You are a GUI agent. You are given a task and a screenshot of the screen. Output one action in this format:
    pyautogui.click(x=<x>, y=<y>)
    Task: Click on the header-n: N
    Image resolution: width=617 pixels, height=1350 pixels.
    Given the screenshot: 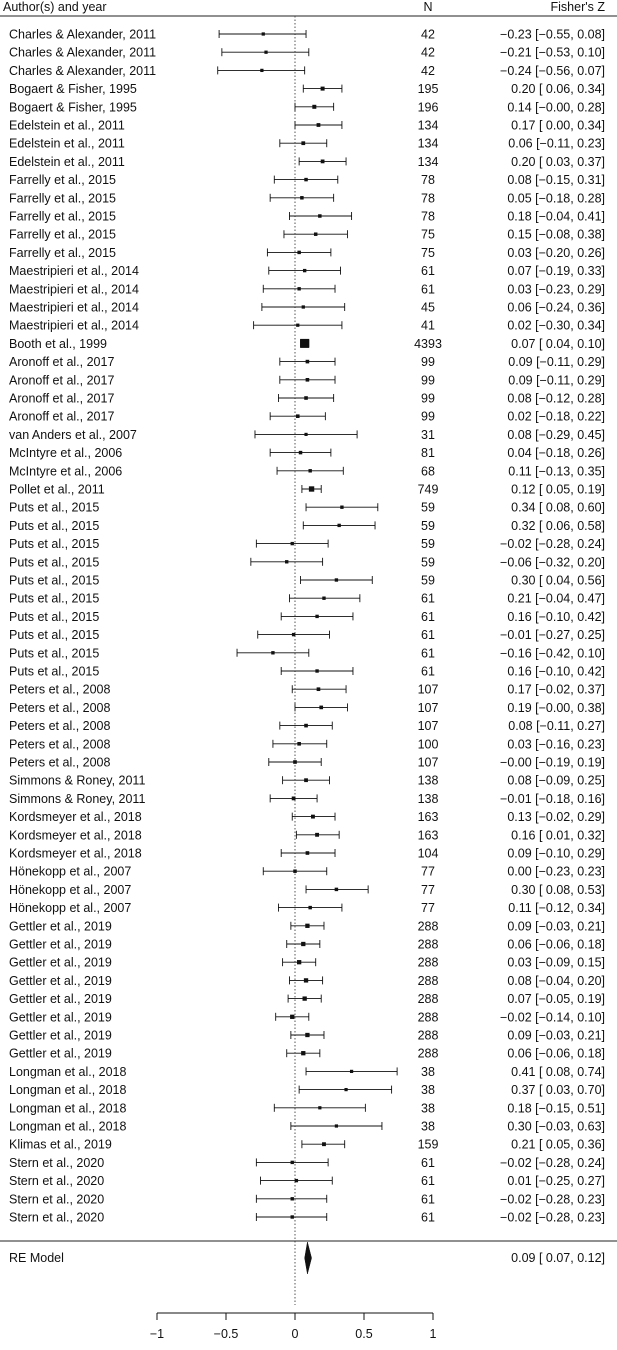 What is the action you would take?
    pyautogui.click(x=427, y=7)
    